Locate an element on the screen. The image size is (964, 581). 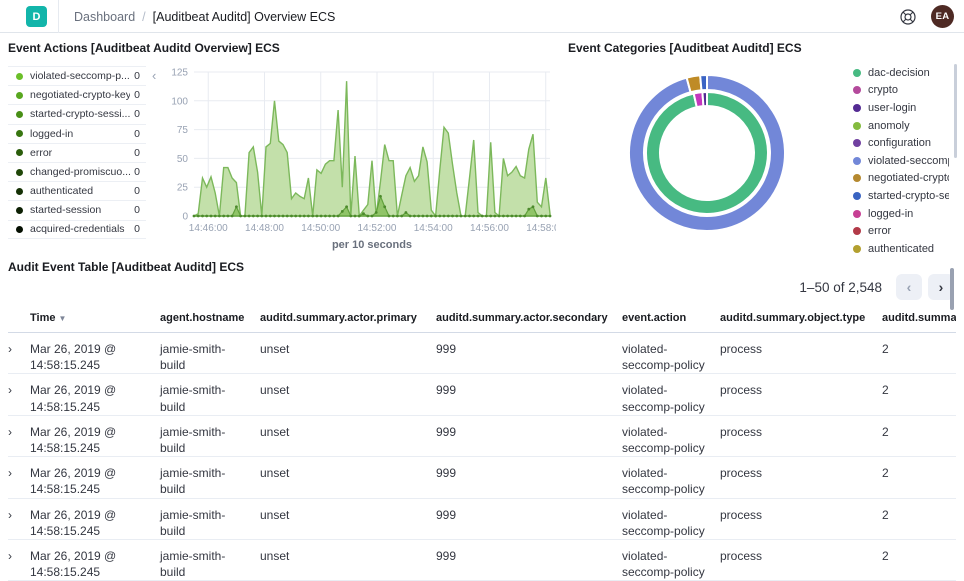
event-categories-legend-item: dac-decision is located at coordinates (901, 73).